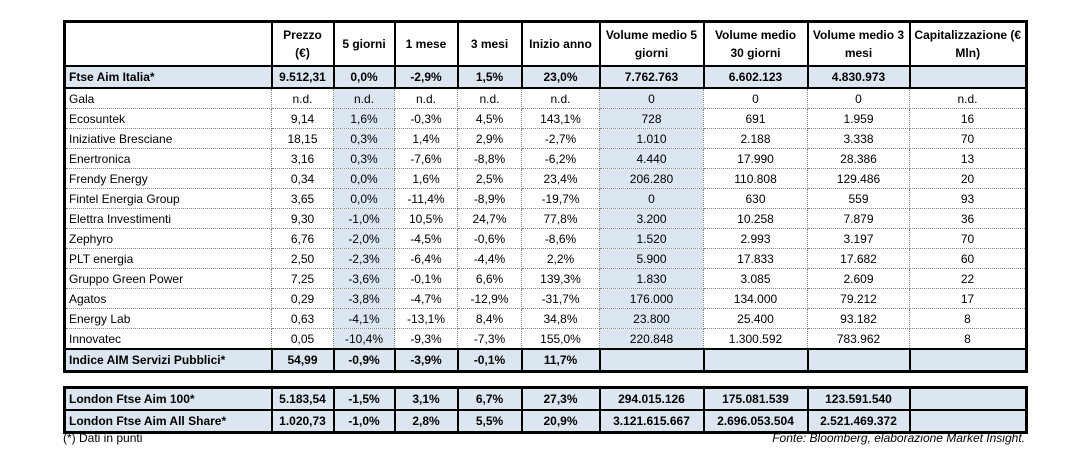 This screenshot has width=1089, height=449. Describe the element at coordinates (560, 77) in the screenshot. I see `cell: 23,0%` at that location.